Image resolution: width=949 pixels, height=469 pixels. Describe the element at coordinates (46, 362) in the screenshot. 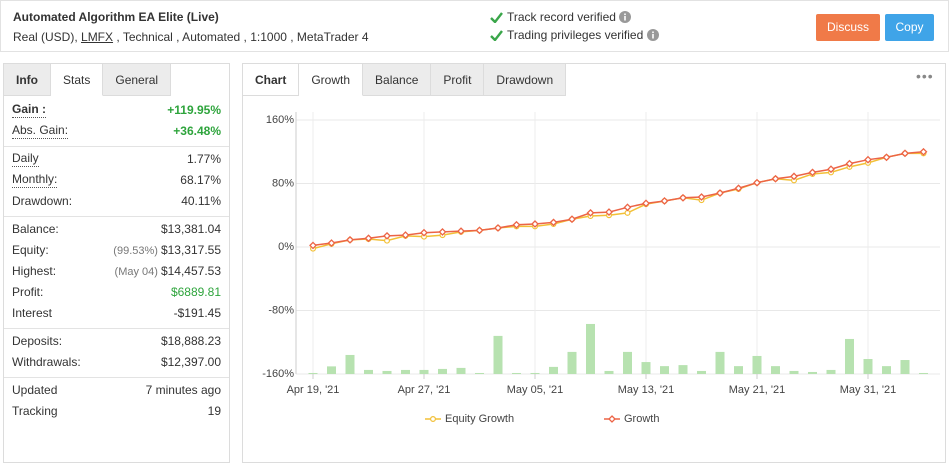

I see `stat-label: Withdrawals:` at that location.